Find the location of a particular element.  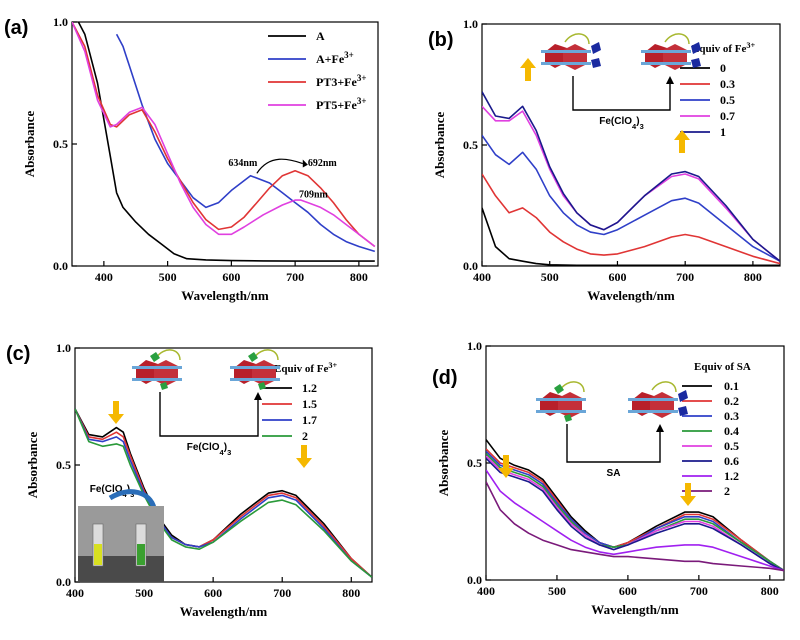

series-line-0.6 is located at coordinates (635, 514).